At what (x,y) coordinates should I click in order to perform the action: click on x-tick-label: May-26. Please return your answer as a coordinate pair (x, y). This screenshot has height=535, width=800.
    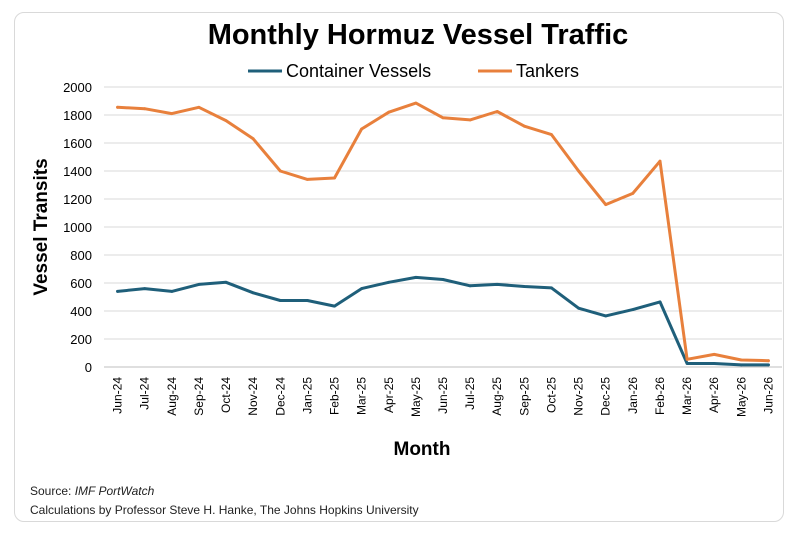
    Looking at the image, I should click on (741, 397).